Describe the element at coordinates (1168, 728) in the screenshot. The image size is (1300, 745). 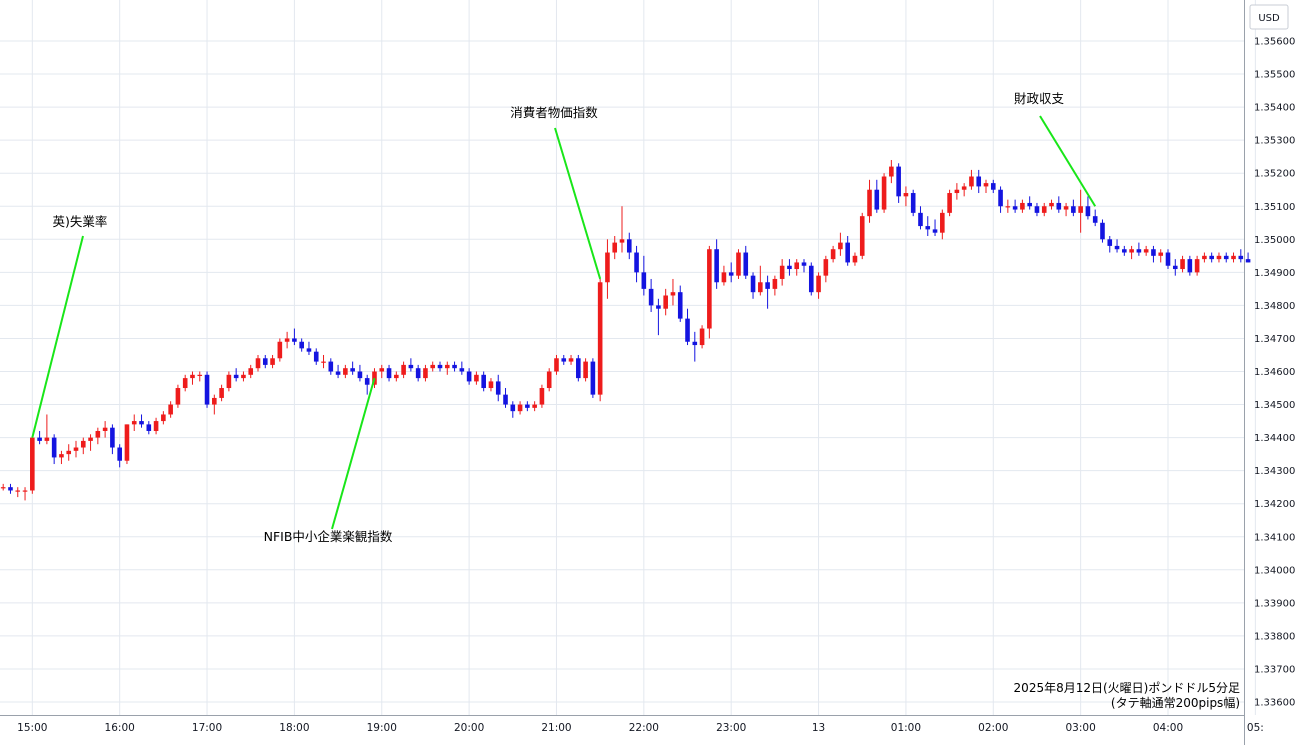
I see `time-tick-label: 04:00` at that location.